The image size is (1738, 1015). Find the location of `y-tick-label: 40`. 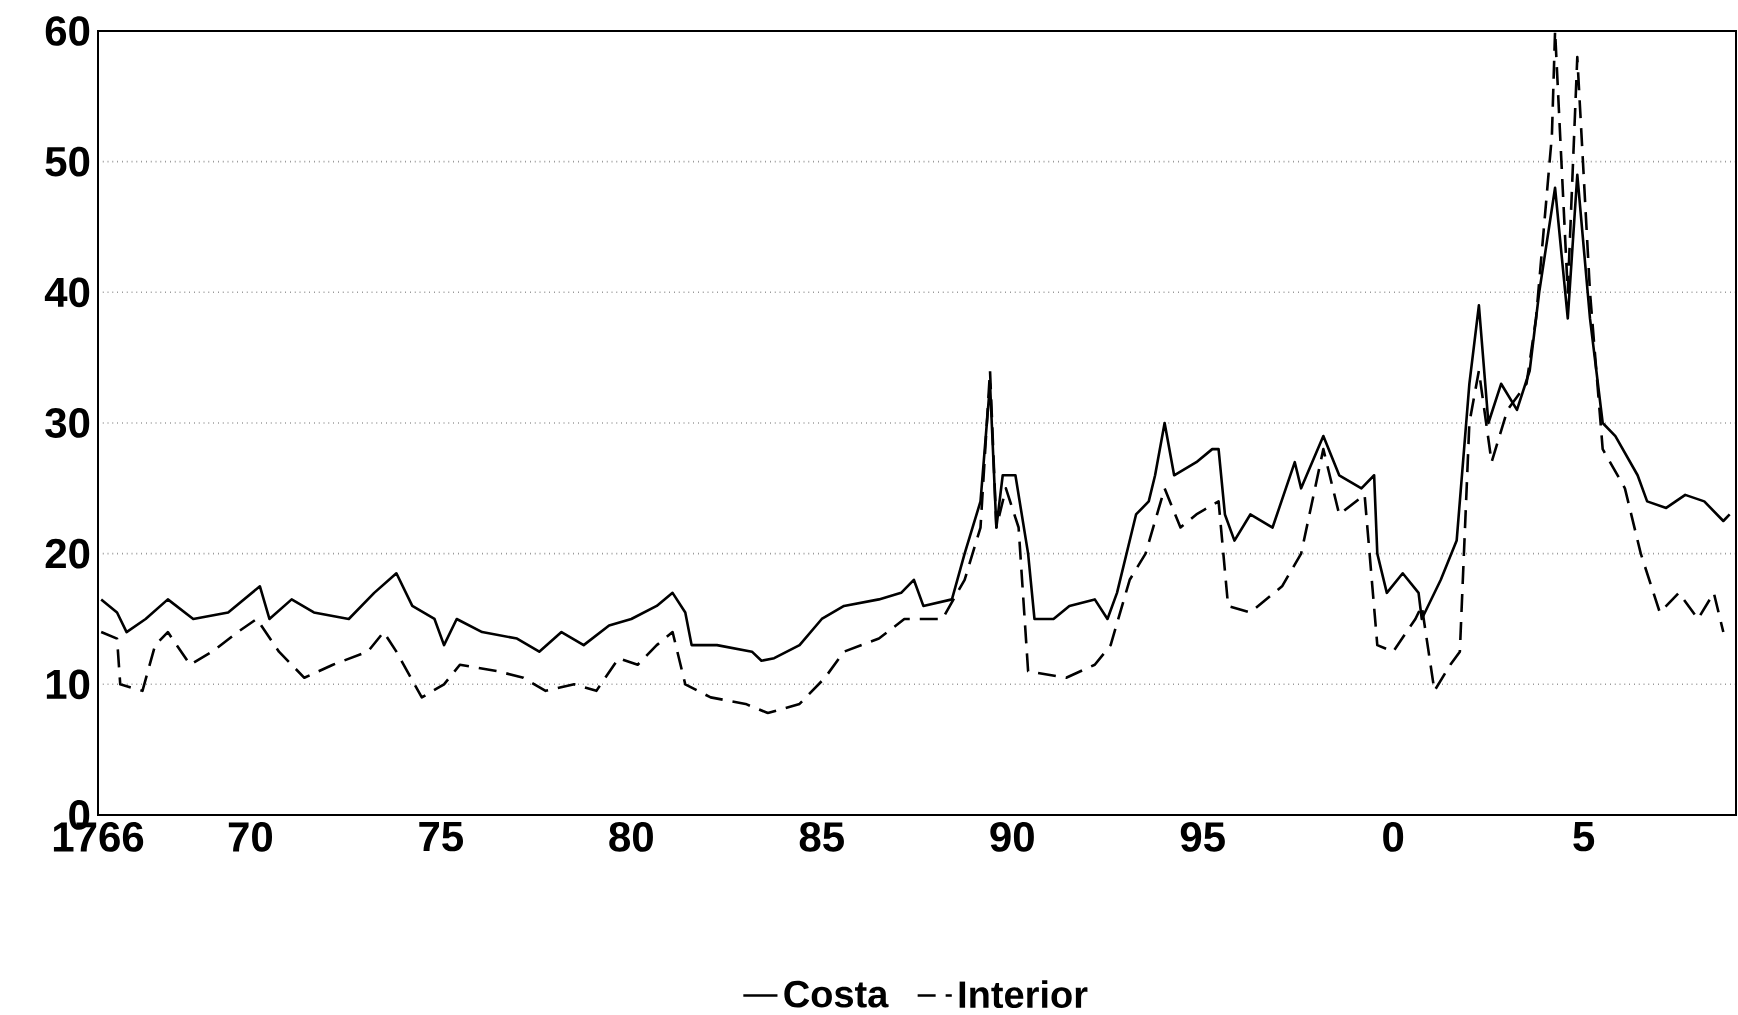

y-tick-label: 40 is located at coordinates (67, 292).